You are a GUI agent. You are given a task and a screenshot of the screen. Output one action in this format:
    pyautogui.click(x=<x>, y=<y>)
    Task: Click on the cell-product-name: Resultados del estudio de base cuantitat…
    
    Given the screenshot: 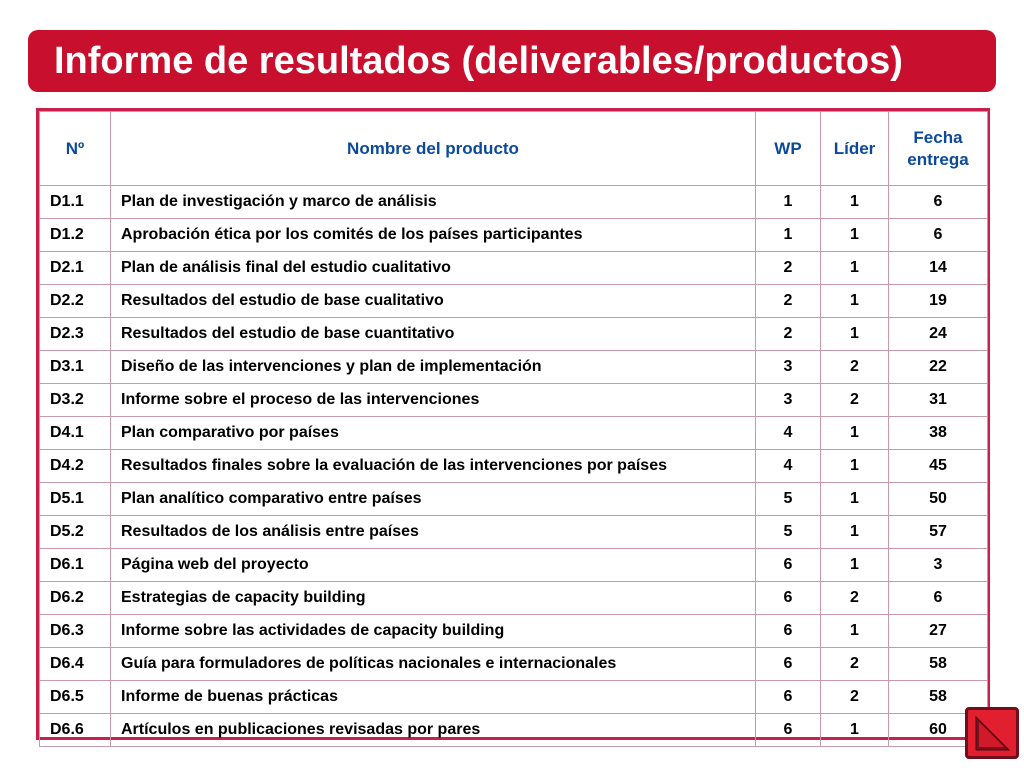 What is the action you would take?
    pyautogui.click(x=433, y=334)
    